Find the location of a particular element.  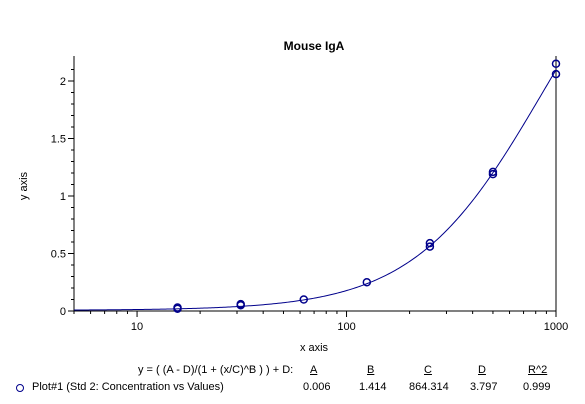

fit-value-r2: 0.999 is located at coordinates (537, 387).